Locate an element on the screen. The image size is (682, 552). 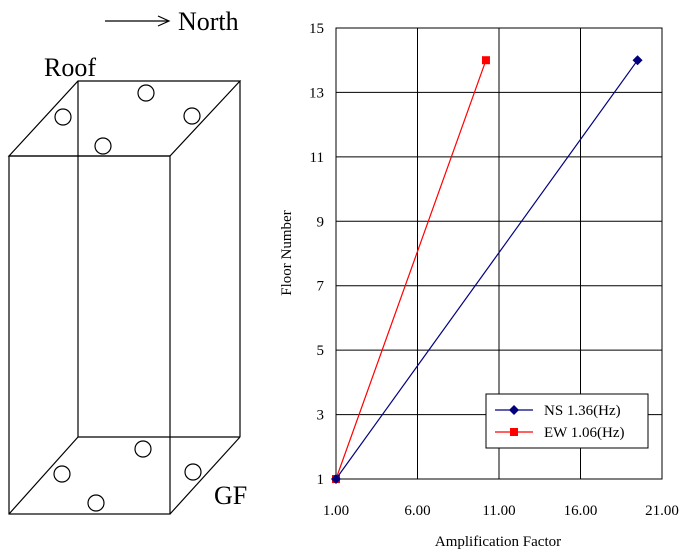
x-tick-label: 16.00 is located at coordinates (581, 511).